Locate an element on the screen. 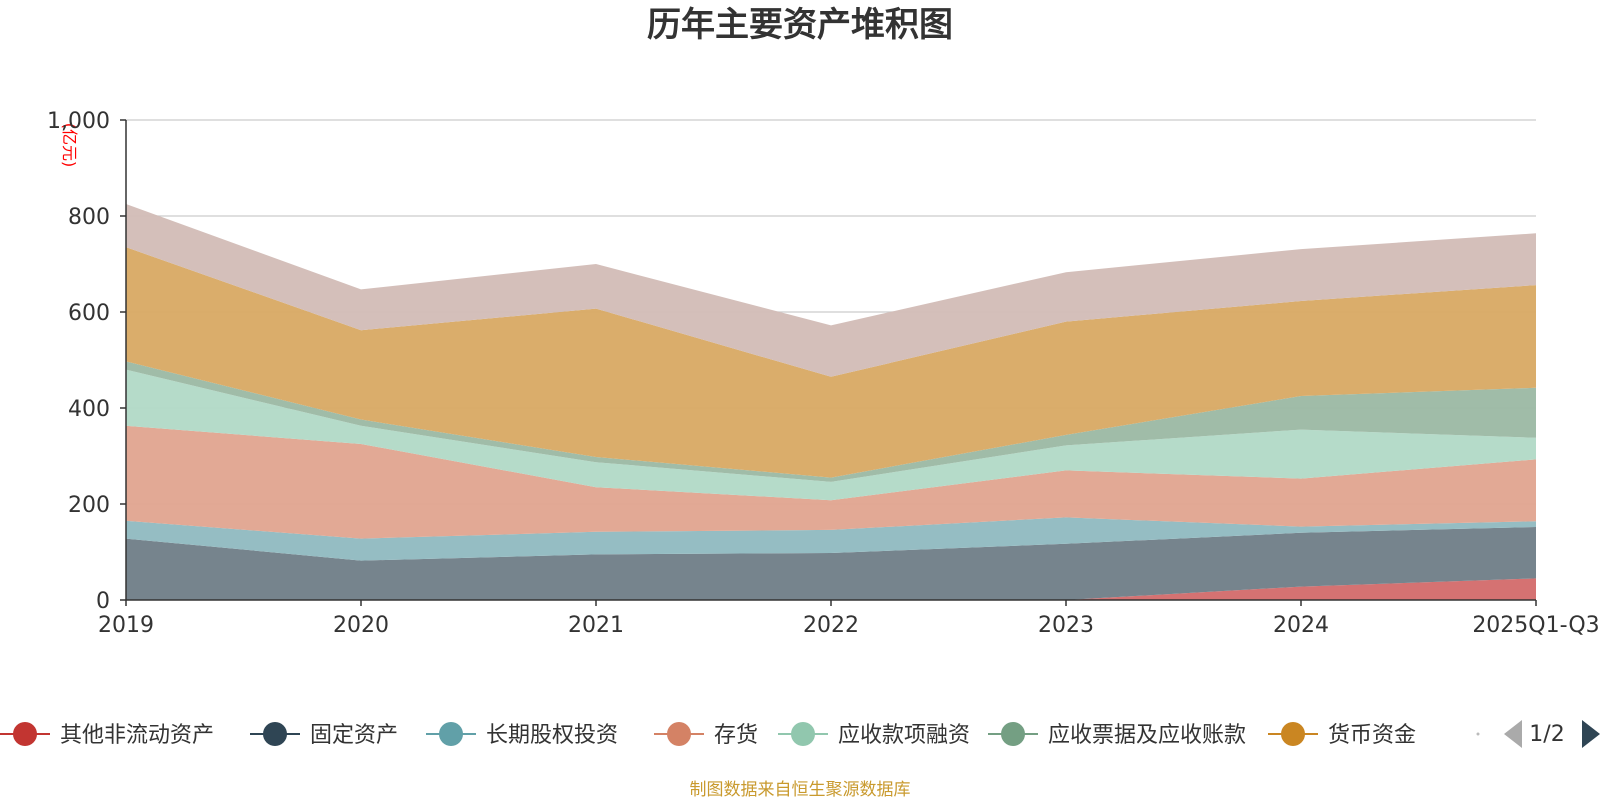 This screenshot has width=1600, height=800. legend-overflow-dot is located at coordinates (1478, 734).